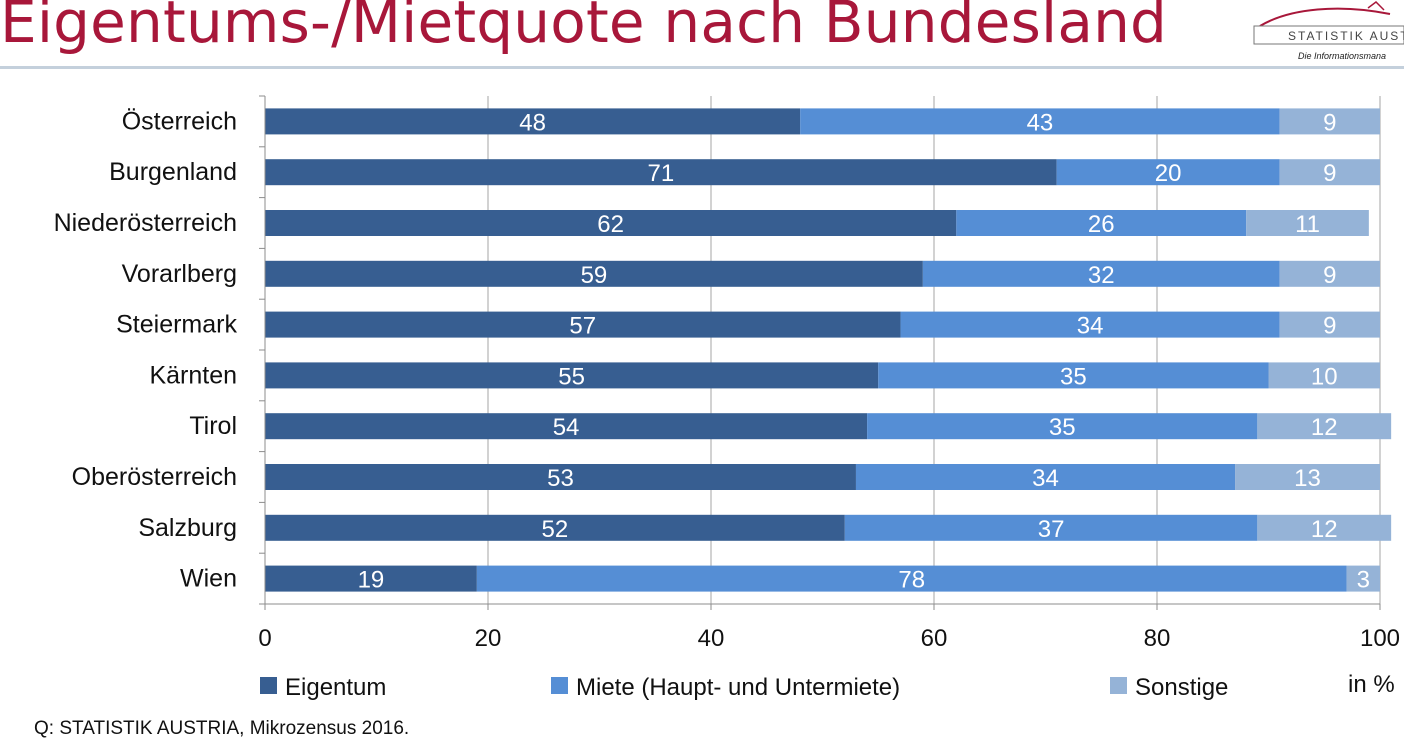 The image size is (1404, 747). I want to click on data-label: 3, so click(1363, 580).